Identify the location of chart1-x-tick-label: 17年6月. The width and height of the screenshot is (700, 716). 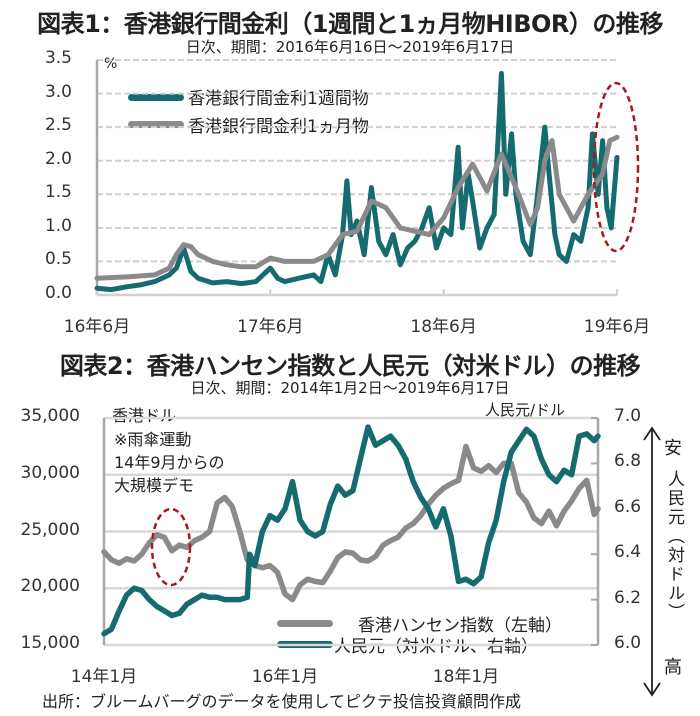
(270, 327).